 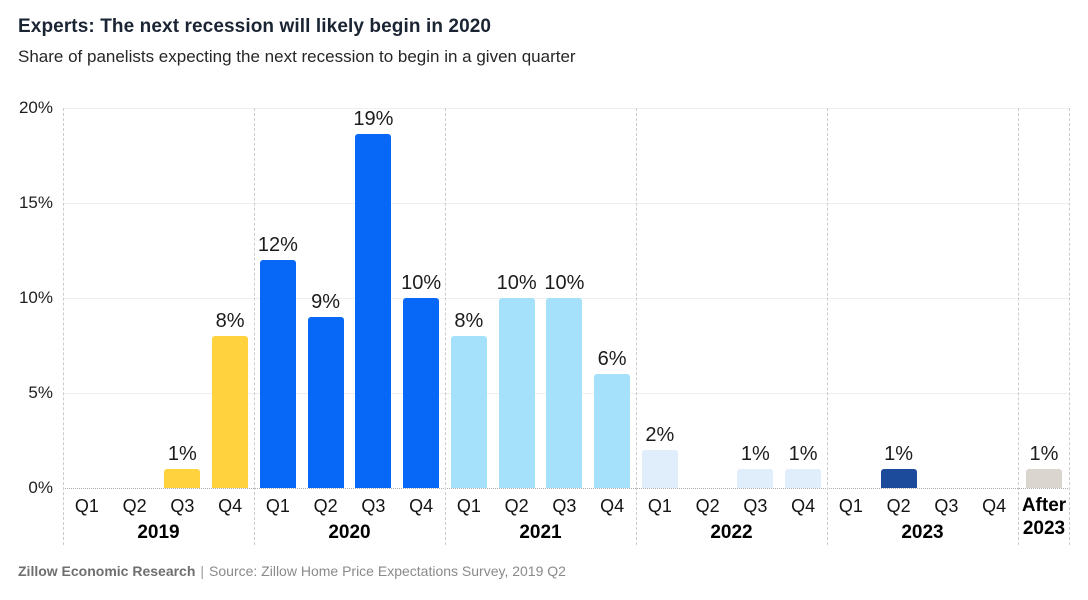 I want to click on bar-2021-Q1, so click(x=468, y=412).